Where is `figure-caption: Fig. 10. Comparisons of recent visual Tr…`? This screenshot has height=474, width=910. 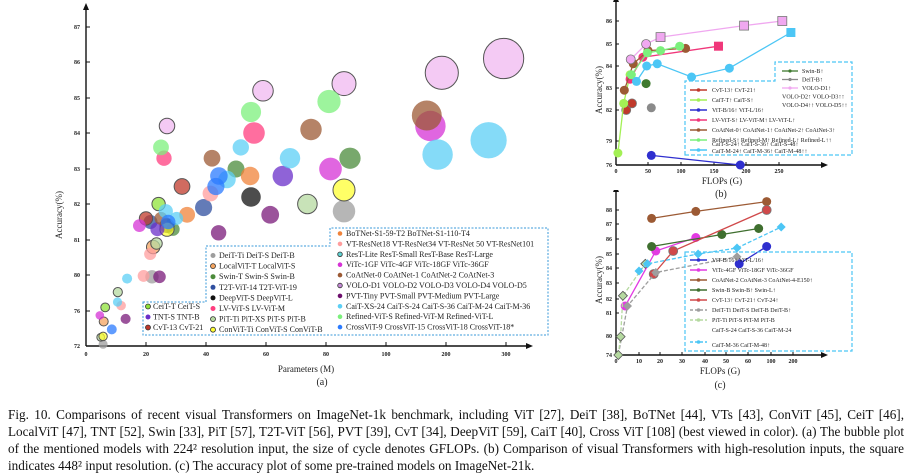 figure-caption: Fig. 10. Comparisons of recent visual Tr… is located at coordinates (456, 440).